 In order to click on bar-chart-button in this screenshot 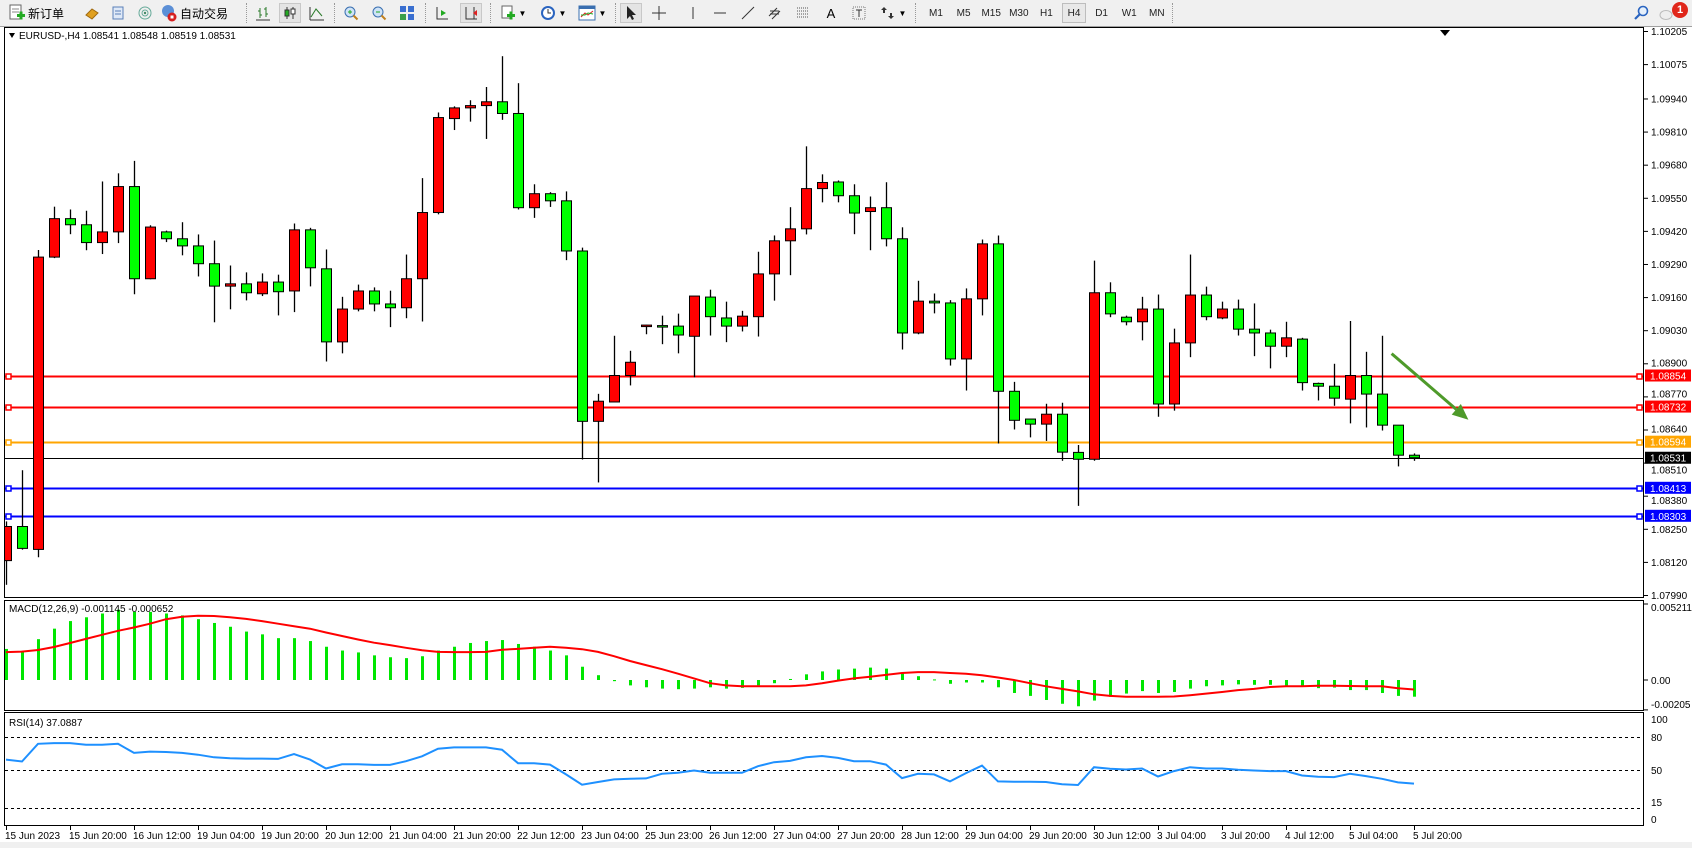, I will do `click(263, 13)`.